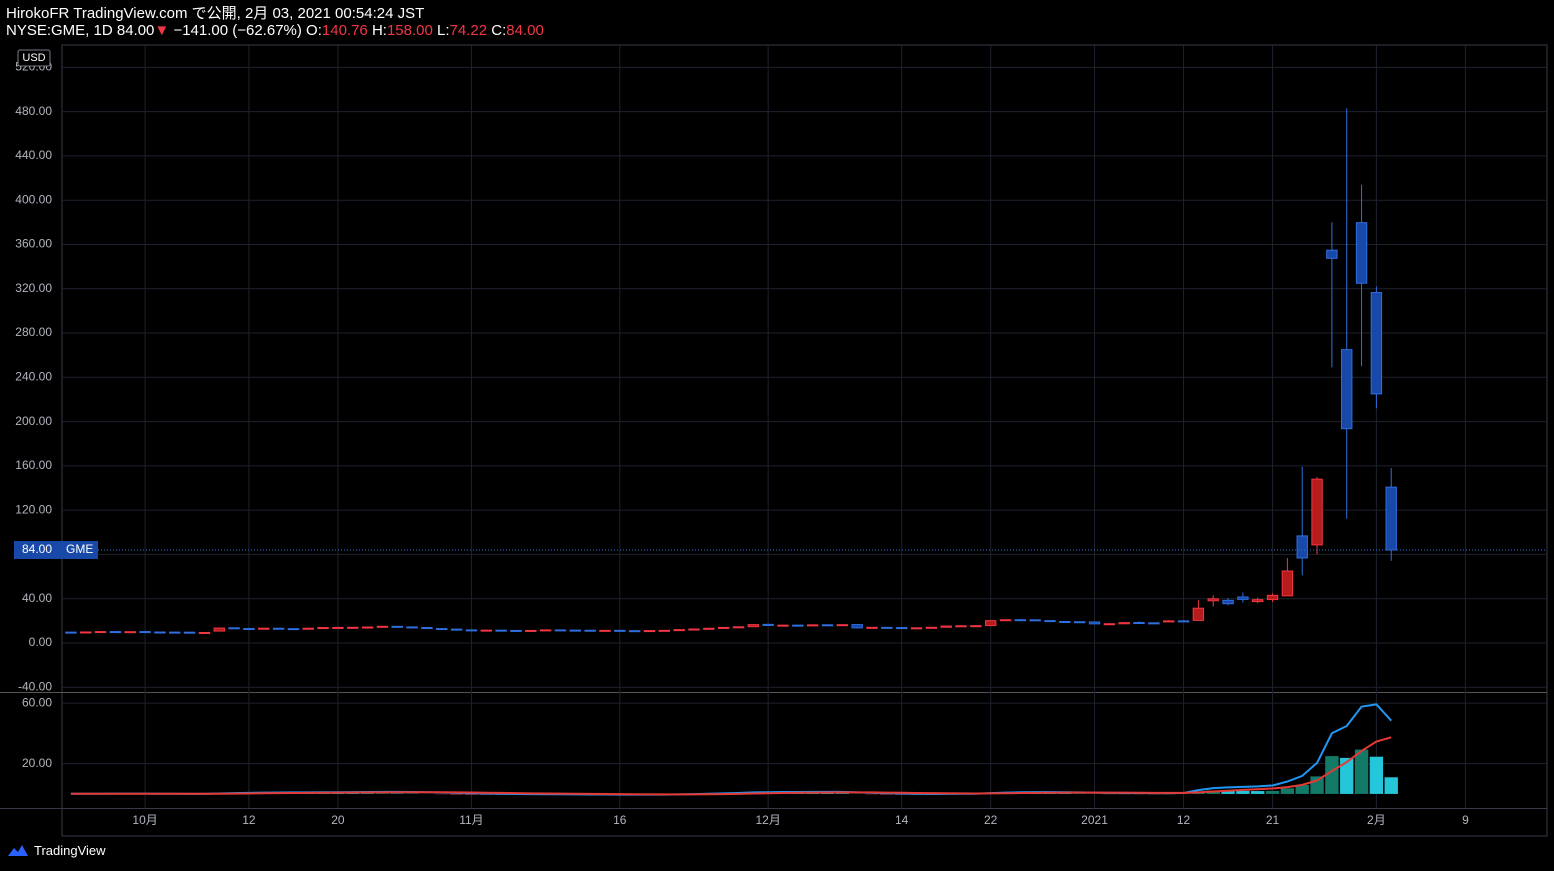  I want to click on brand: TradingView, so click(70, 850).